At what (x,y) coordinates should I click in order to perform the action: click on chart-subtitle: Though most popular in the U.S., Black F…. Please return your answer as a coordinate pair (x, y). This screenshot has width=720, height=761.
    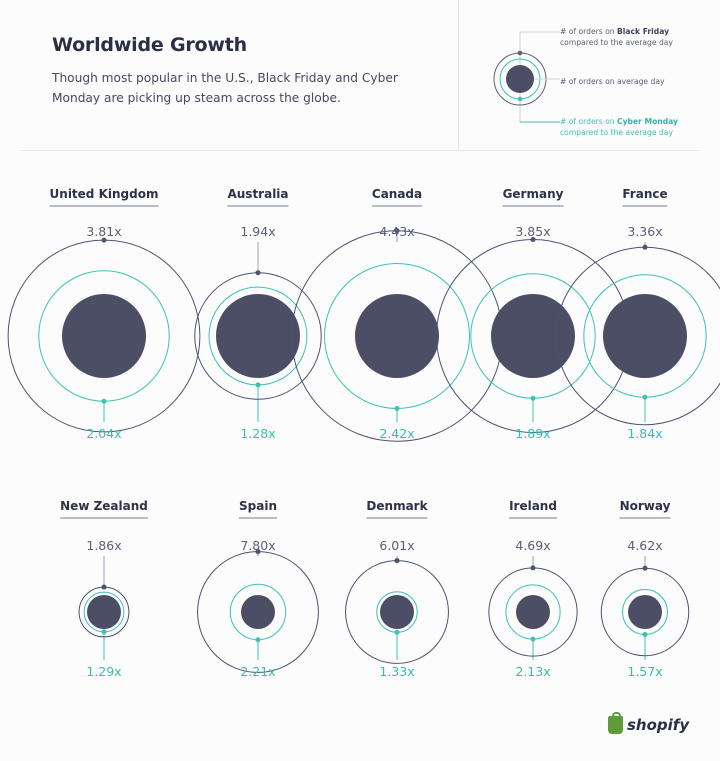
    Looking at the image, I should click on (225, 88).